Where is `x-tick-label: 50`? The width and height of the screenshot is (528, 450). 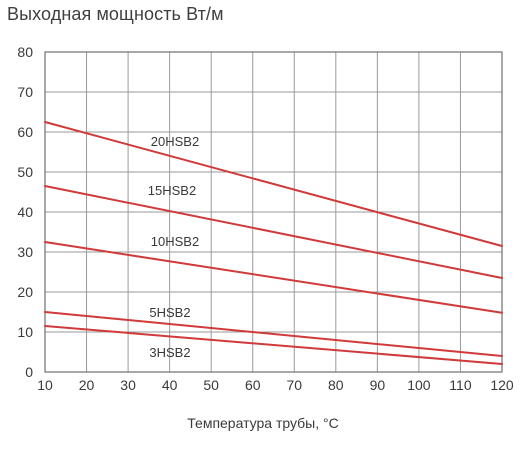 x-tick-label: 50 is located at coordinates (211, 385).